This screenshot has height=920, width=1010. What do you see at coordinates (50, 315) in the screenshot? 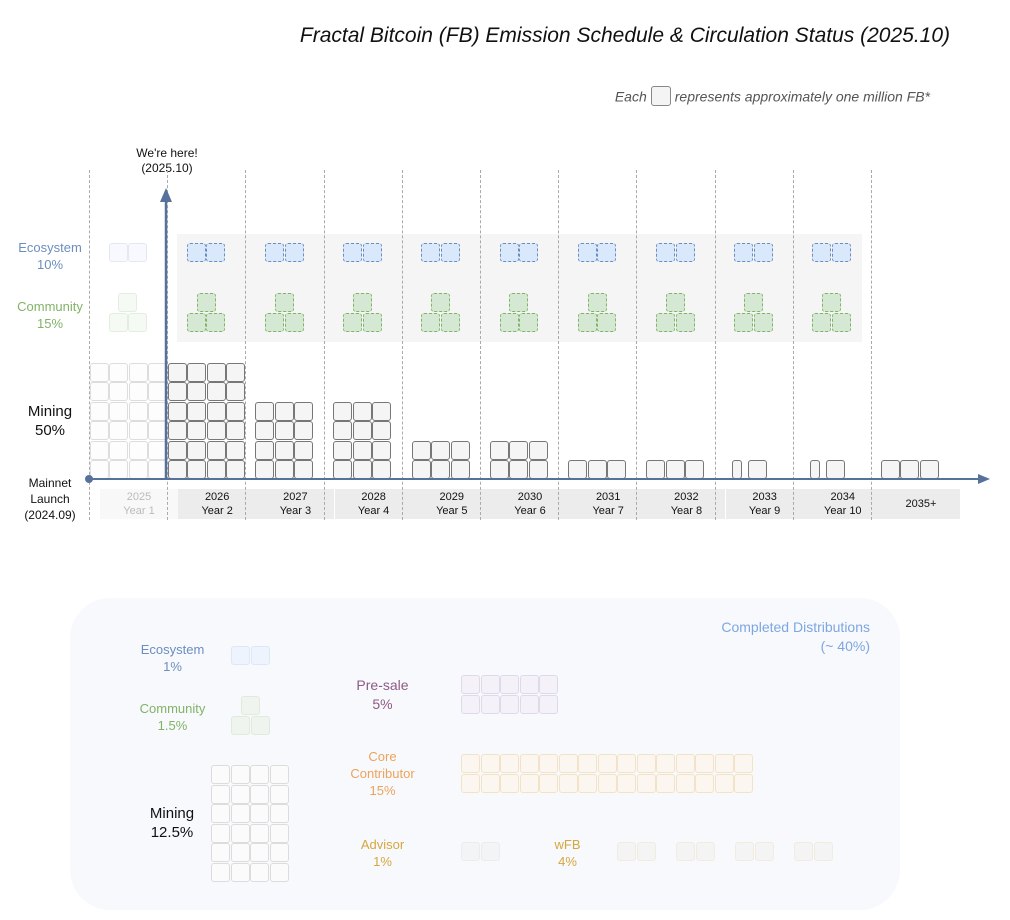
I see `community-label: Community 15%` at bounding box center [50, 315].